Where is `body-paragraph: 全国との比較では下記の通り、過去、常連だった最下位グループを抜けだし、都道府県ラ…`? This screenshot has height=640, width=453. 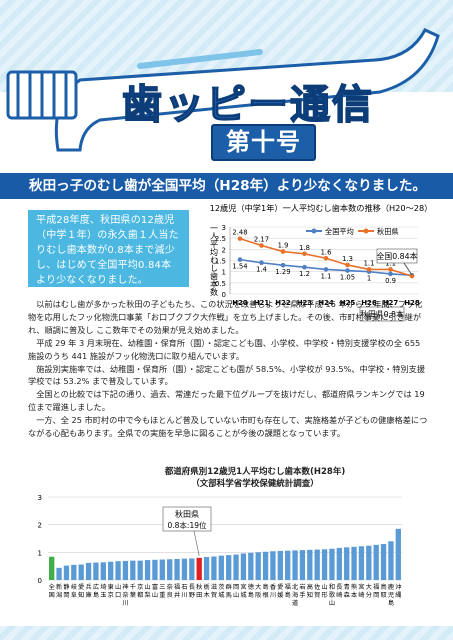 body-paragraph: 全国との比較では下記の通り、過去、常連だった最下位グループを抜けだし、都道府県ラ… is located at coordinates (226, 401).